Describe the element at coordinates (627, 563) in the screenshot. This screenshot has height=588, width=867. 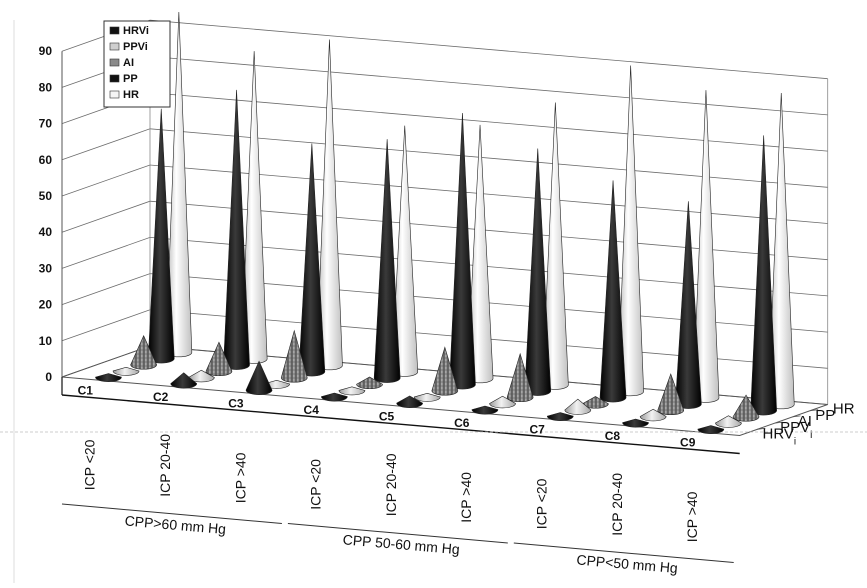
I see `group-label: CPP<50 mm Hg` at that location.